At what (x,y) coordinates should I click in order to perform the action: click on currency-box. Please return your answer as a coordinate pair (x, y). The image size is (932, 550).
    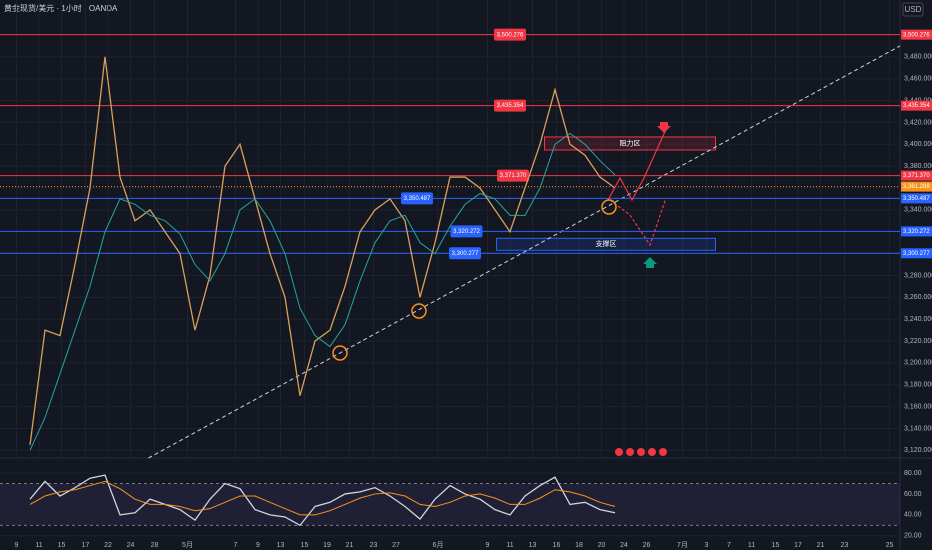
    Looking at the image, I should click on (913, 9).